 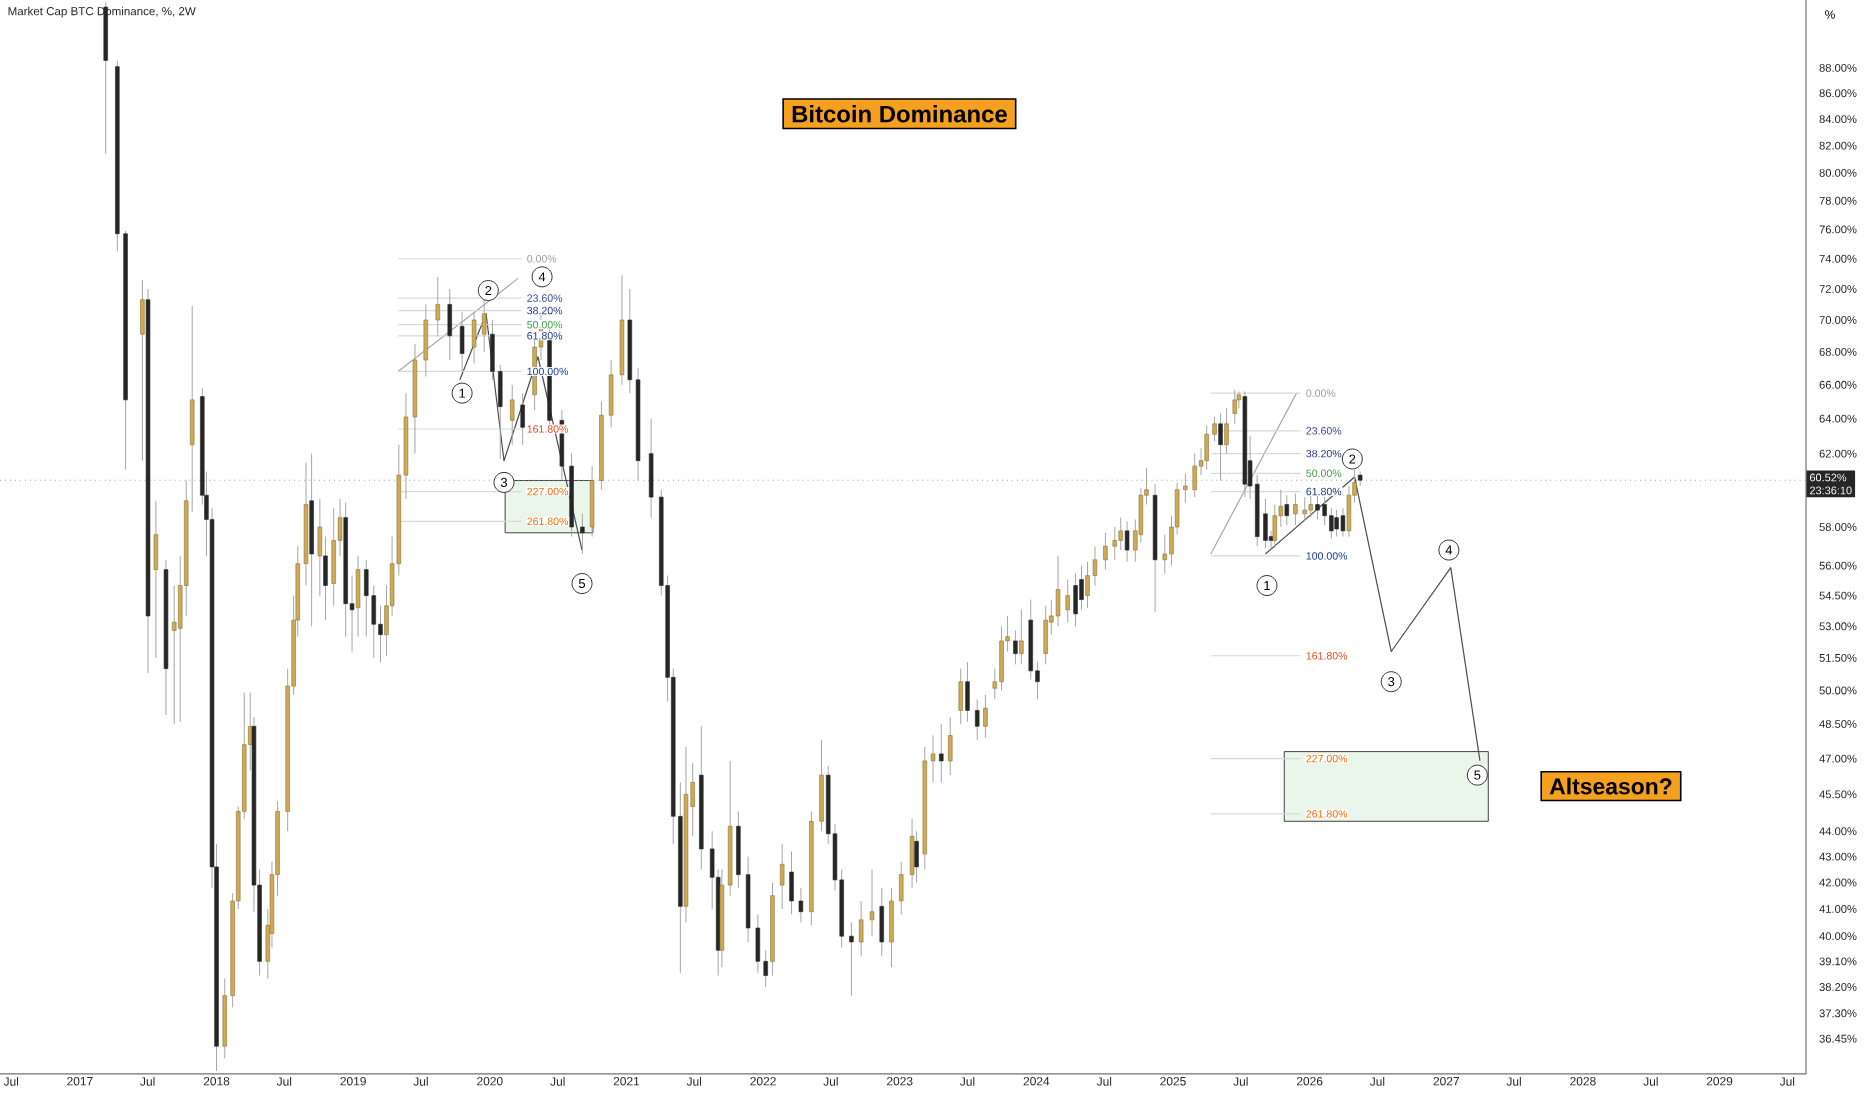 What do you see at coordinates (1610, 786) in the screenshot?
I see `annotation: Altseason?` at bounding box center [1610, 786].